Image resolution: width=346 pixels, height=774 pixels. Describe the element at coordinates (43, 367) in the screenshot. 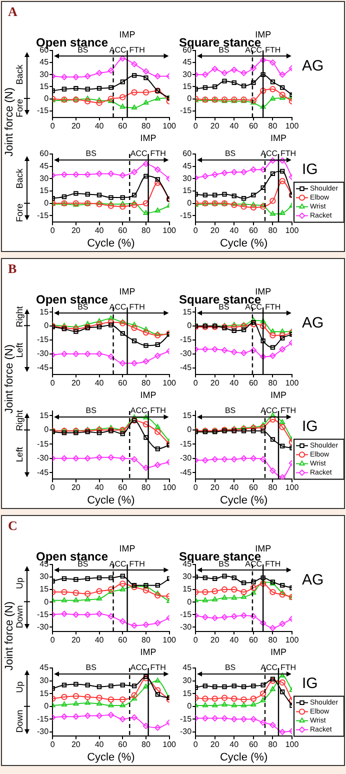

I see `y-tick-label: -45` at that location.